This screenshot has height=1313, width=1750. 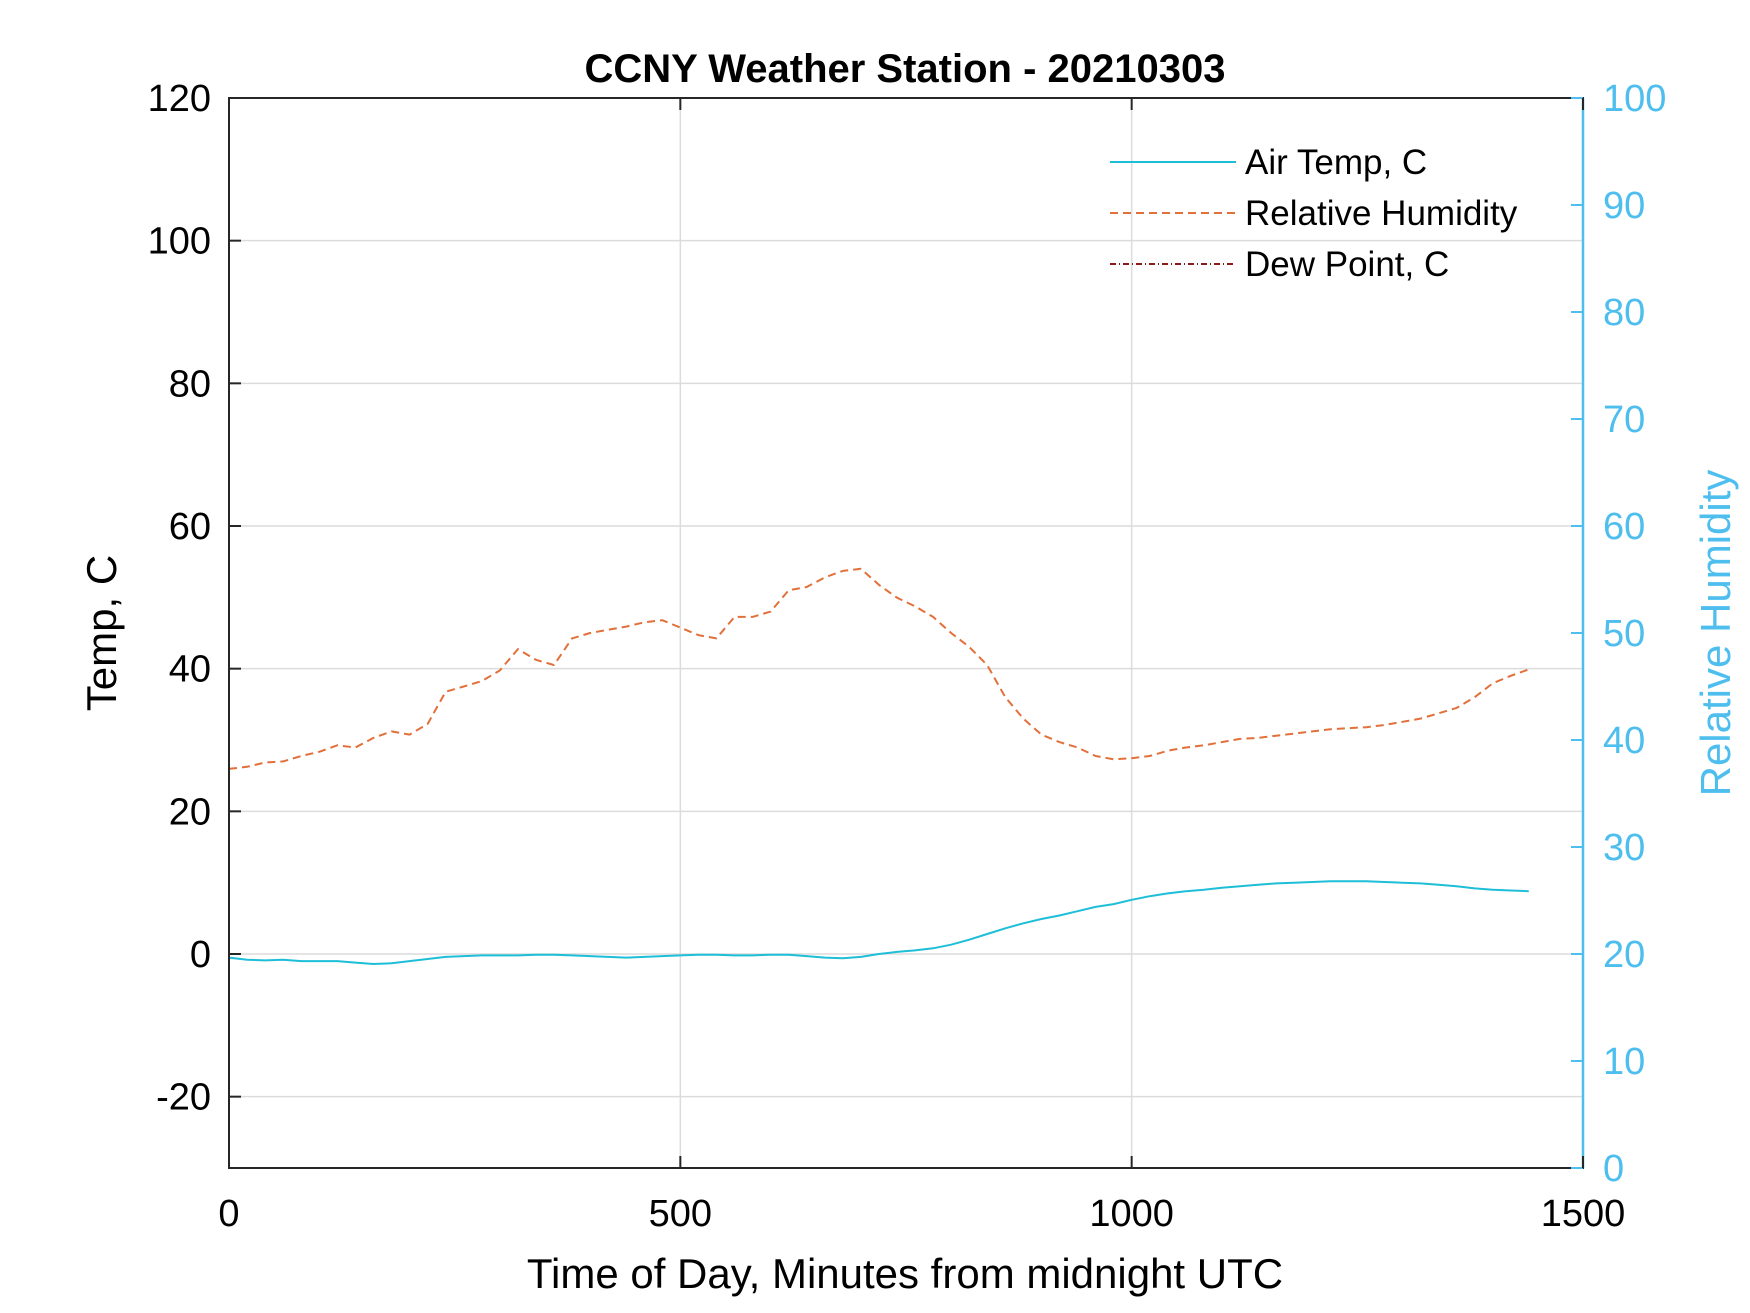 I want to click on y-tick-label-right: 80, so click(x=1624, y=313).